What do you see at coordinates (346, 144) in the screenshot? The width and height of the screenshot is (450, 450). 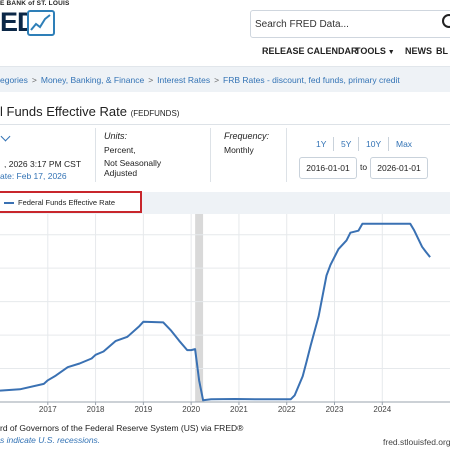 I see `range-button-5y: 5Y` at bounding box center [346, 144].